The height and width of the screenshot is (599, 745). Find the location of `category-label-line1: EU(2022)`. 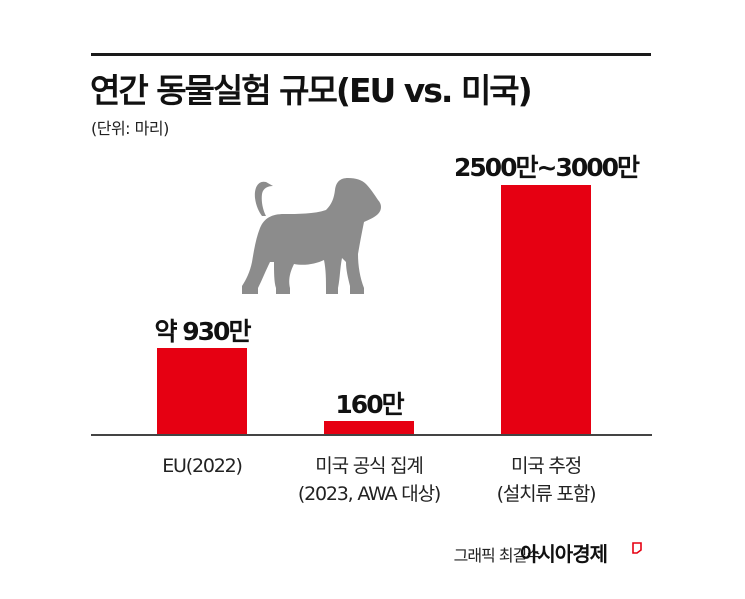

category-label-line1: EU(2022) is located at coordinates (202, 466).